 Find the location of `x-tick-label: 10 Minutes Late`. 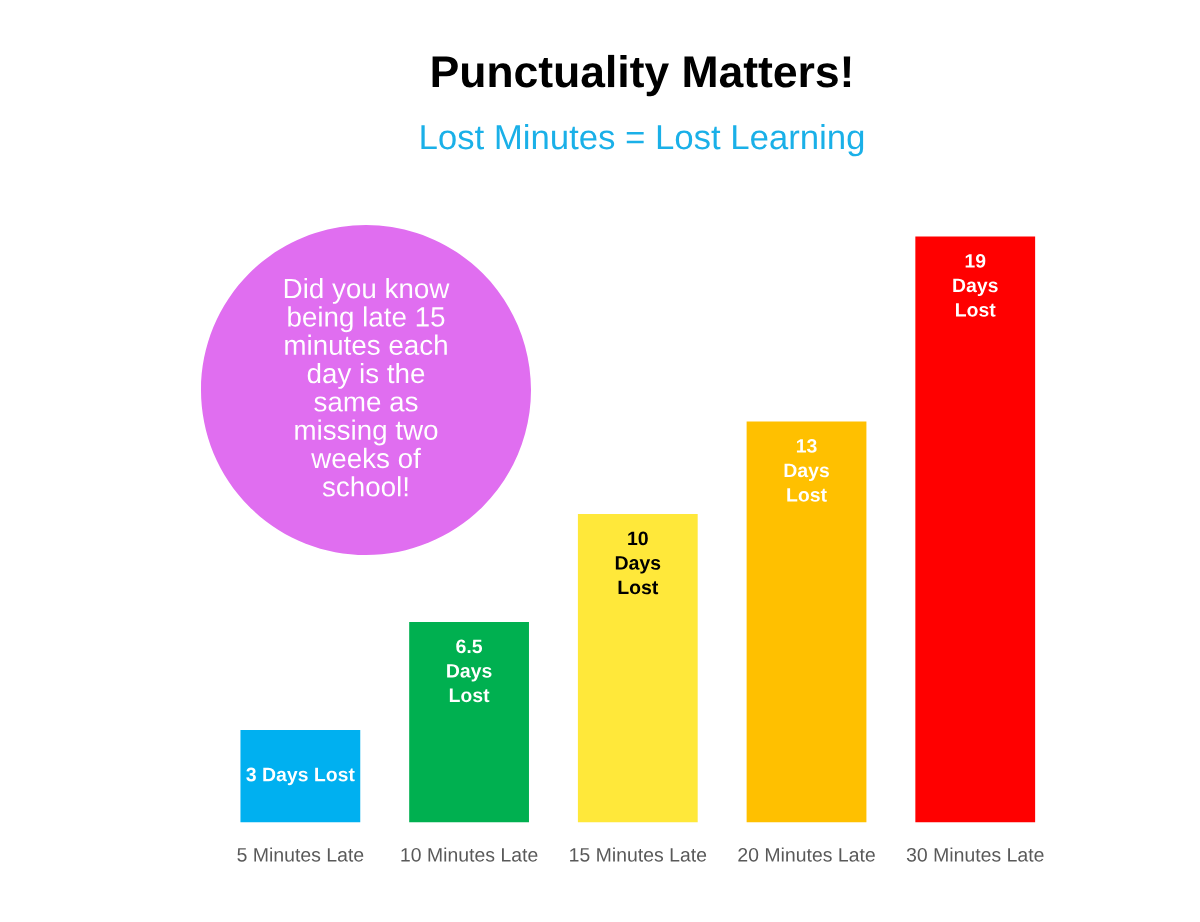

x-tick-label: 10 Minutes Late is located at coordinates (469, 854).